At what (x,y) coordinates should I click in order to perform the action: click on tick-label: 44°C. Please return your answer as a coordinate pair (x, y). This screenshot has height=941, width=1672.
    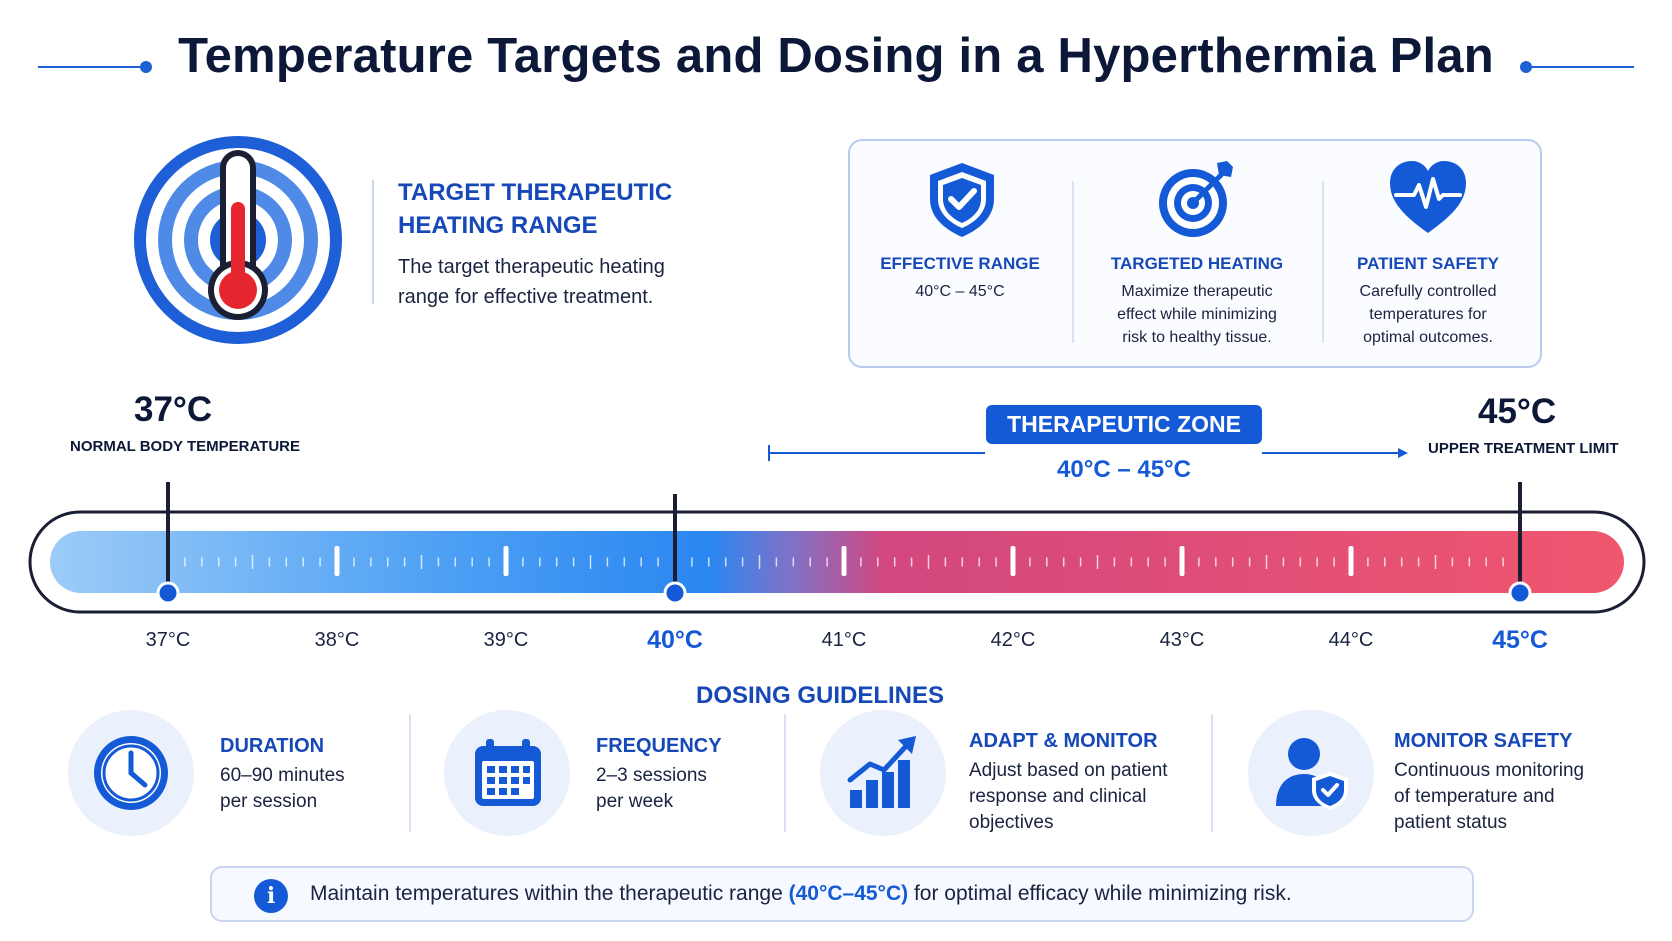
    Looking at the image, I should click on (1351, 640).